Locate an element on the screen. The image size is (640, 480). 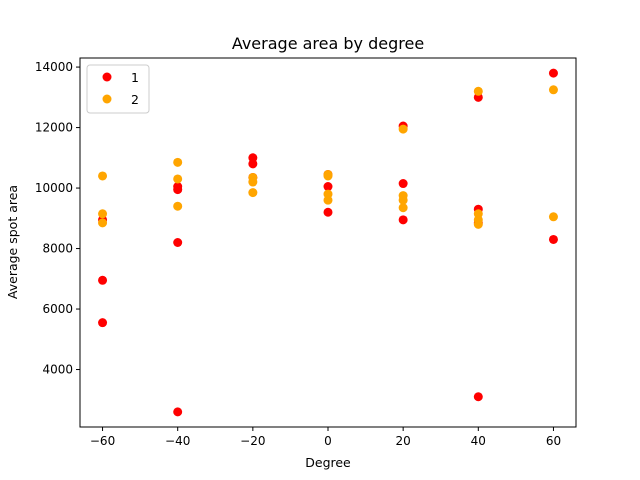
legend-label: 2 is located at coordinates (135, 99).